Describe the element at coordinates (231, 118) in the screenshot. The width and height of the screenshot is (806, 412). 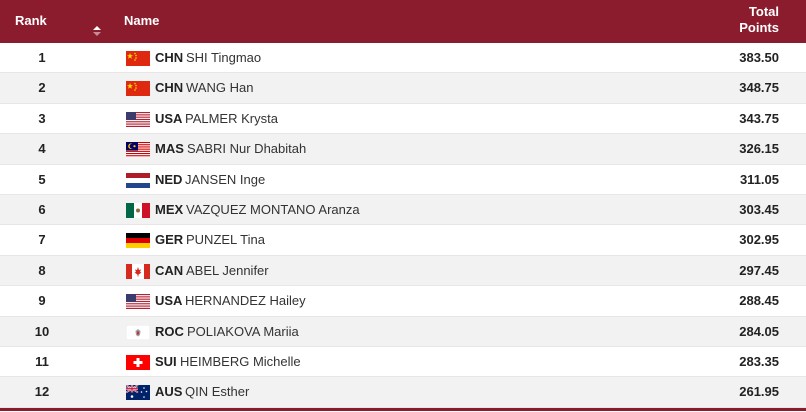
I see `athlete-name: PALMER Krysta` at that location.